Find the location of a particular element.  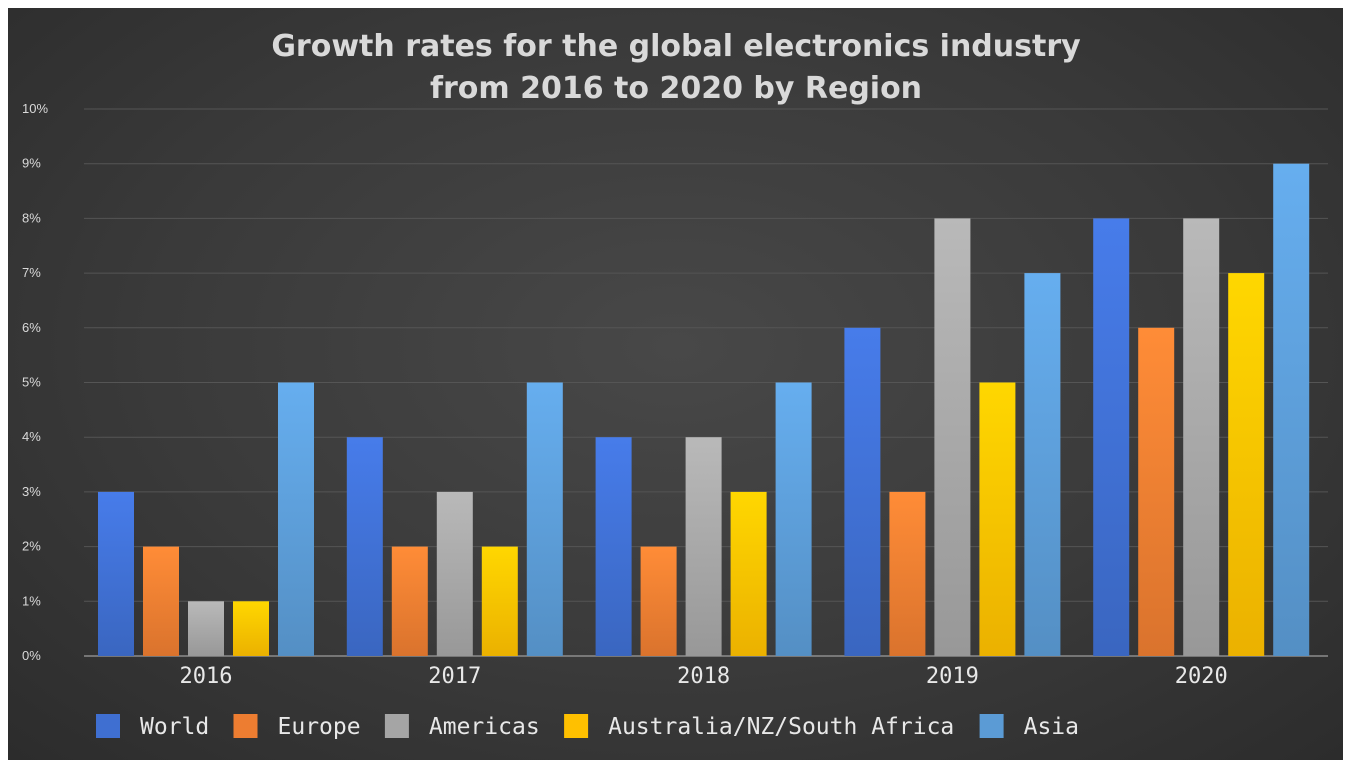

y-tick-label: 0% is located at coordinates (31, 655).